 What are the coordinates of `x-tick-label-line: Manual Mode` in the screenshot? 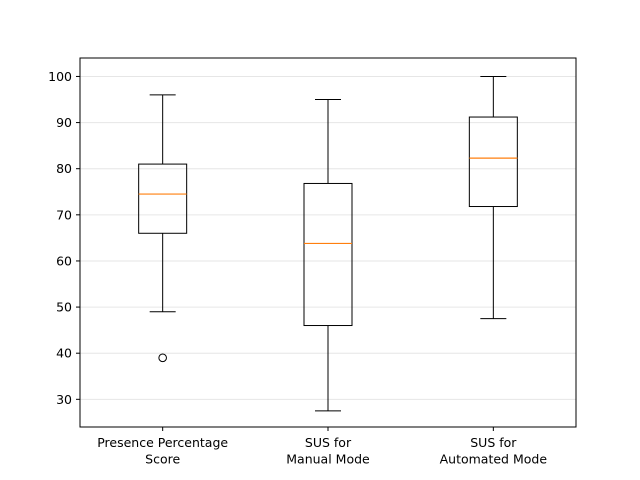 It's located at (328, 459).